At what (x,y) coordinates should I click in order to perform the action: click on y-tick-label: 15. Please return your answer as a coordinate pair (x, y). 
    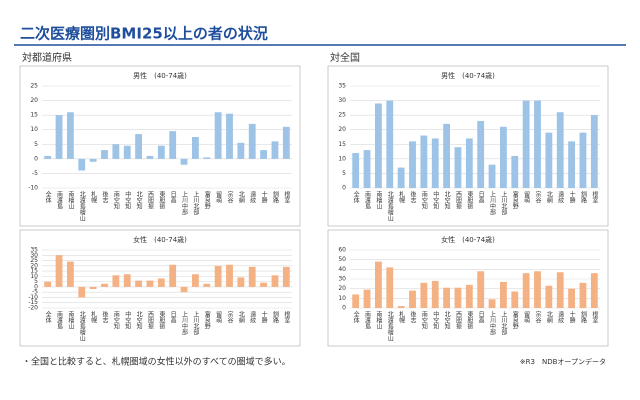
    Looking at the image, I should click on (34, 271).